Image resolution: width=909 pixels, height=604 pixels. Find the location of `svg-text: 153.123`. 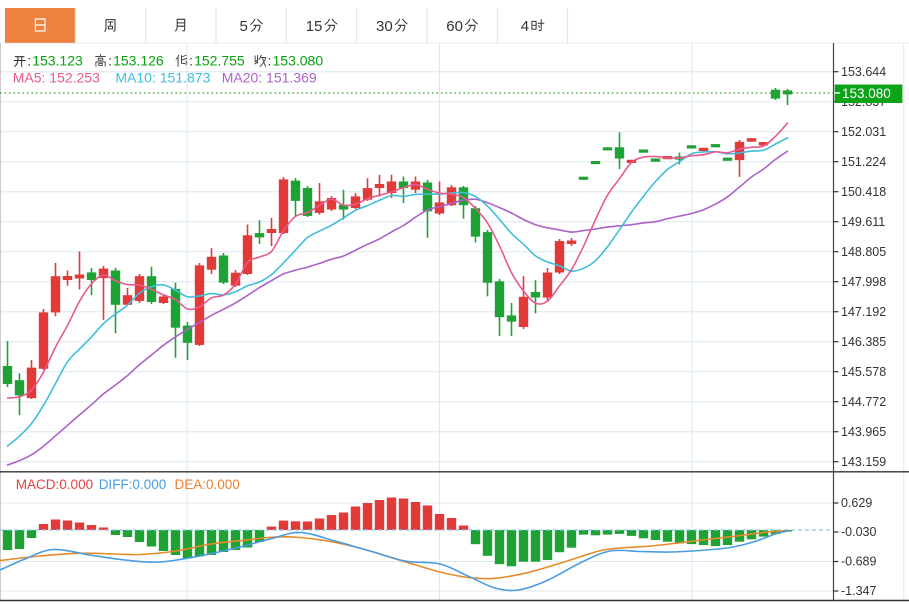

svg-text: 153.123 is located at coordinates (57, 61).